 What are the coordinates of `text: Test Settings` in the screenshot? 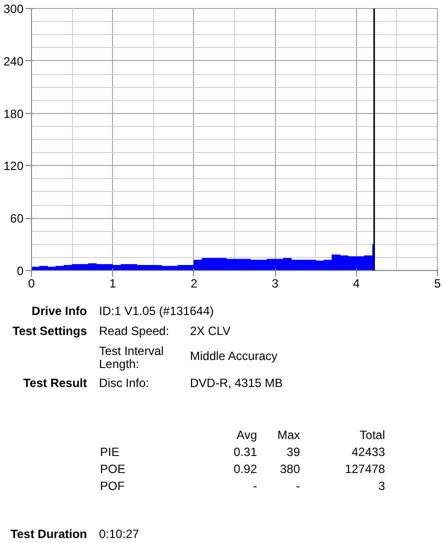 It's located at (49, 331).